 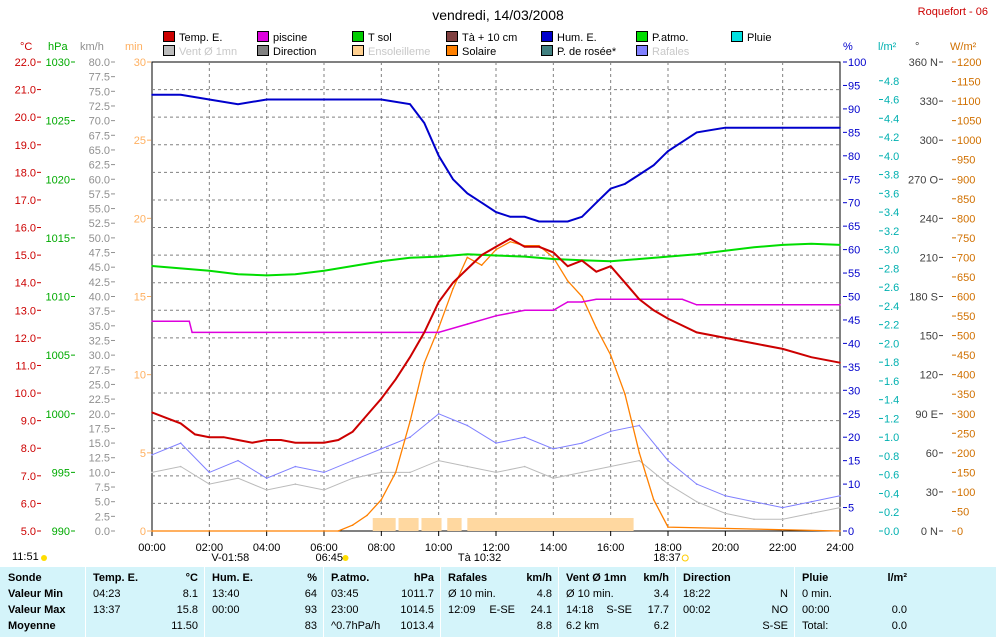 What do you see at coordinates (201, 38) in the screenshot?
I see `legend-label: Temp. E.` at bounding box center [201, 38].